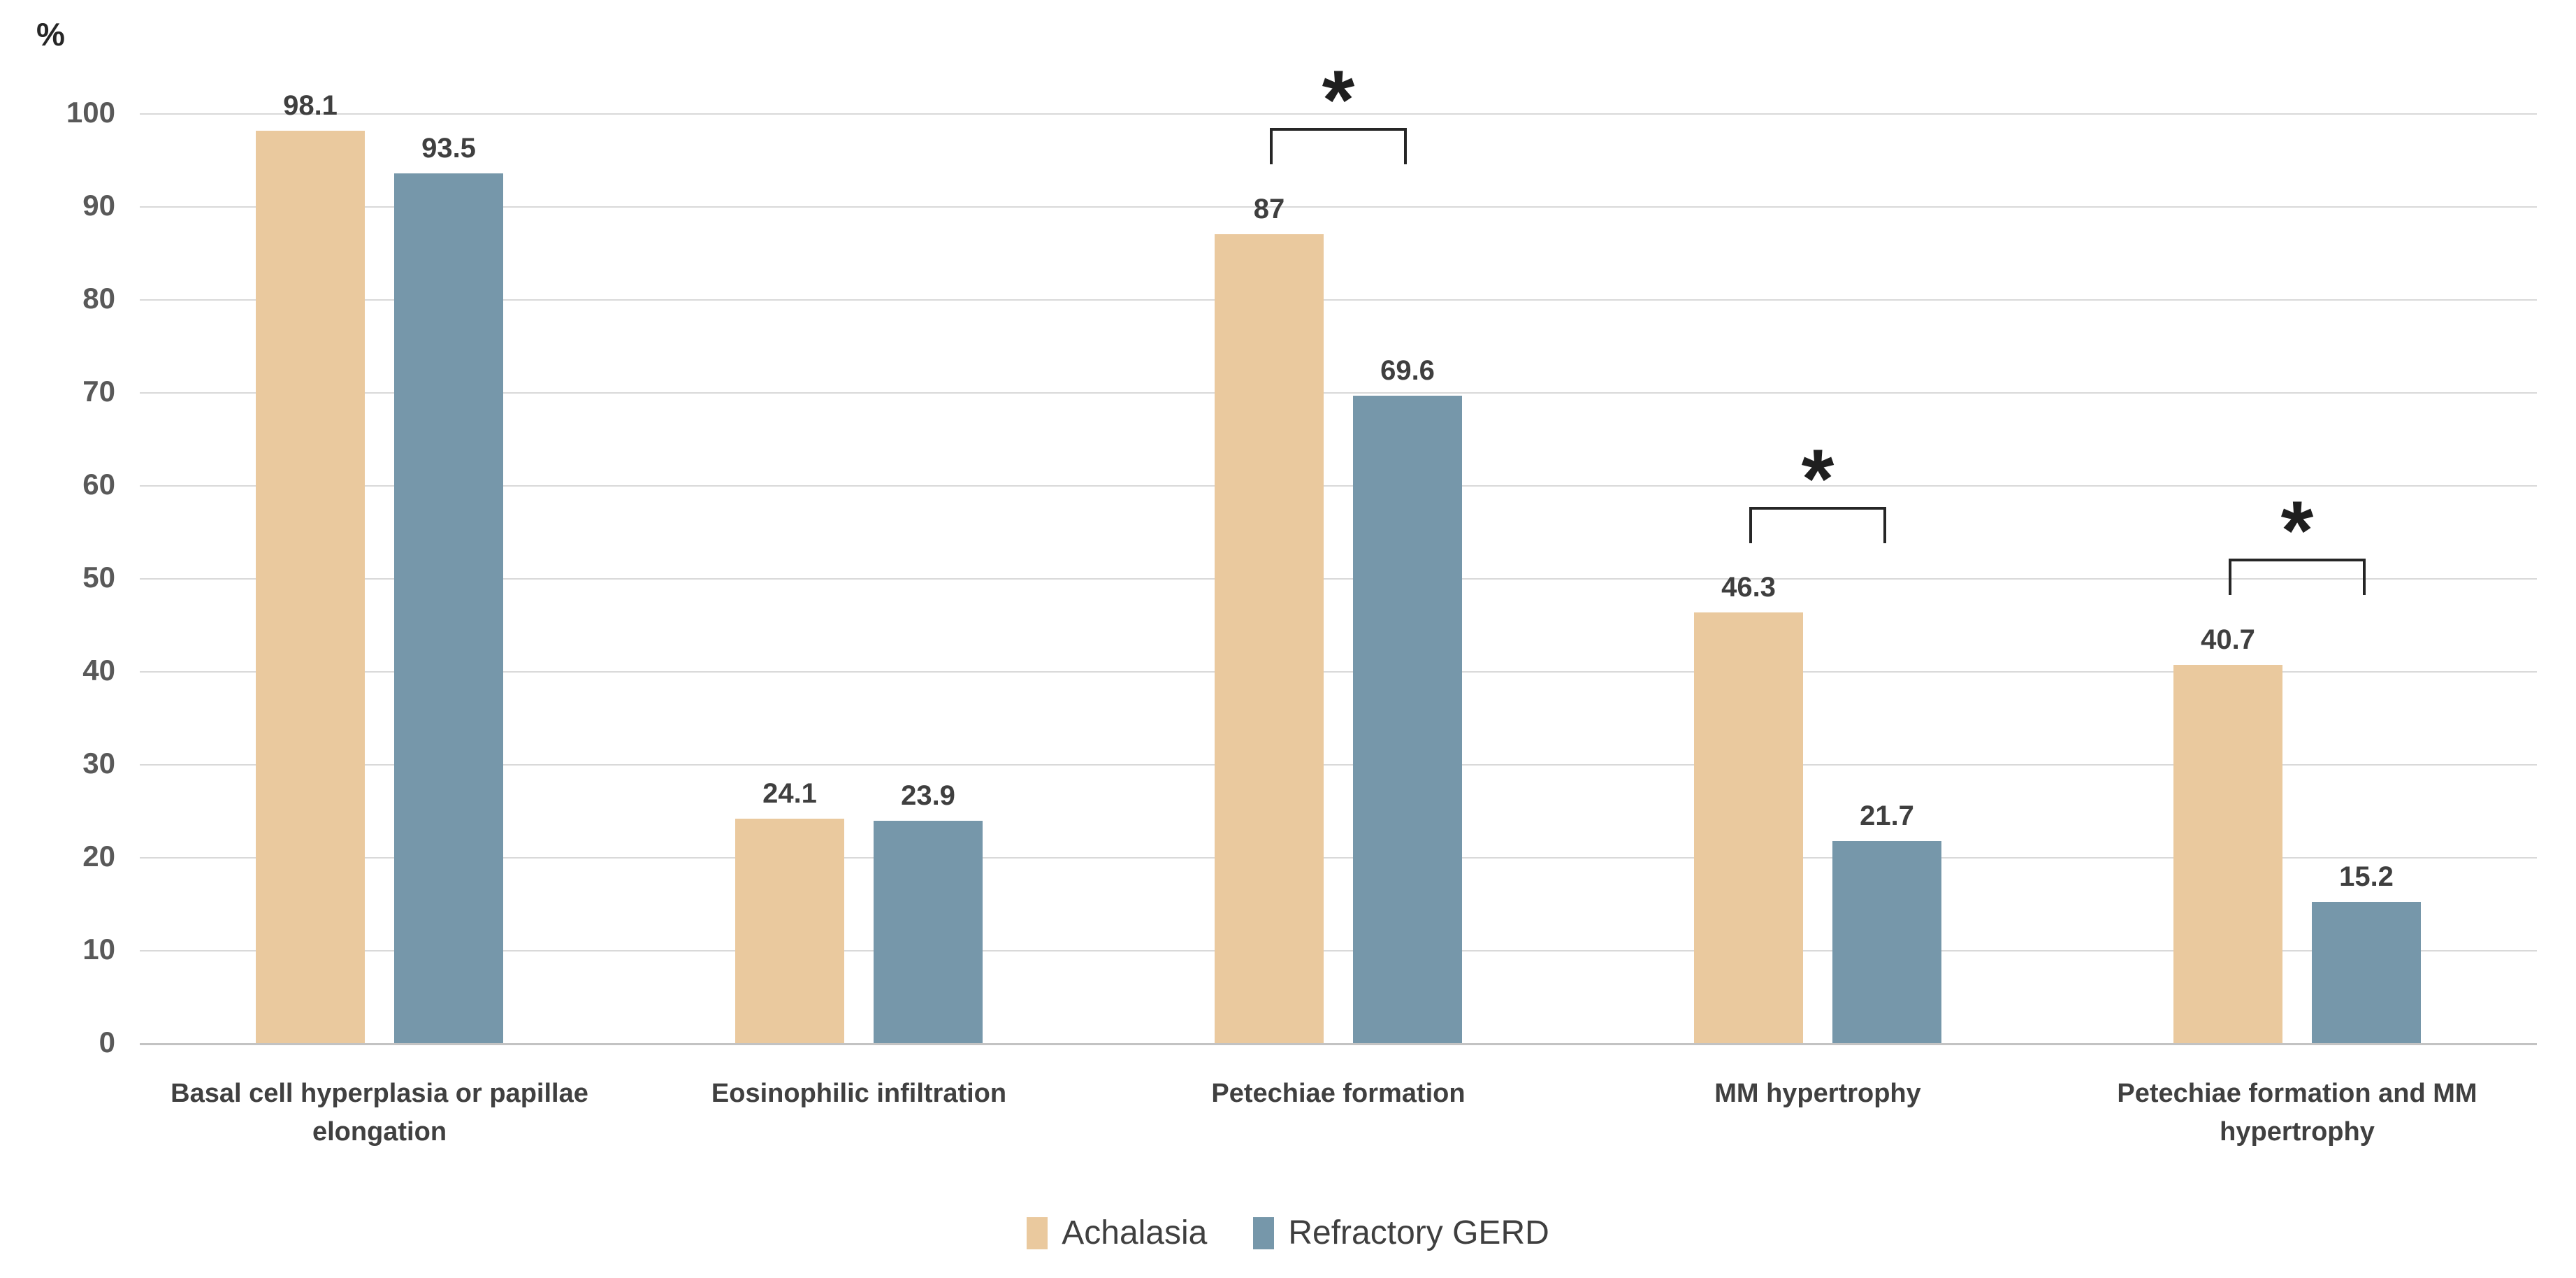 The image size is (2576, 1278). Describe the element at coordinates (1817, 1093) in the screenshot. I see `category-label: MM hypertrophy` at that location.